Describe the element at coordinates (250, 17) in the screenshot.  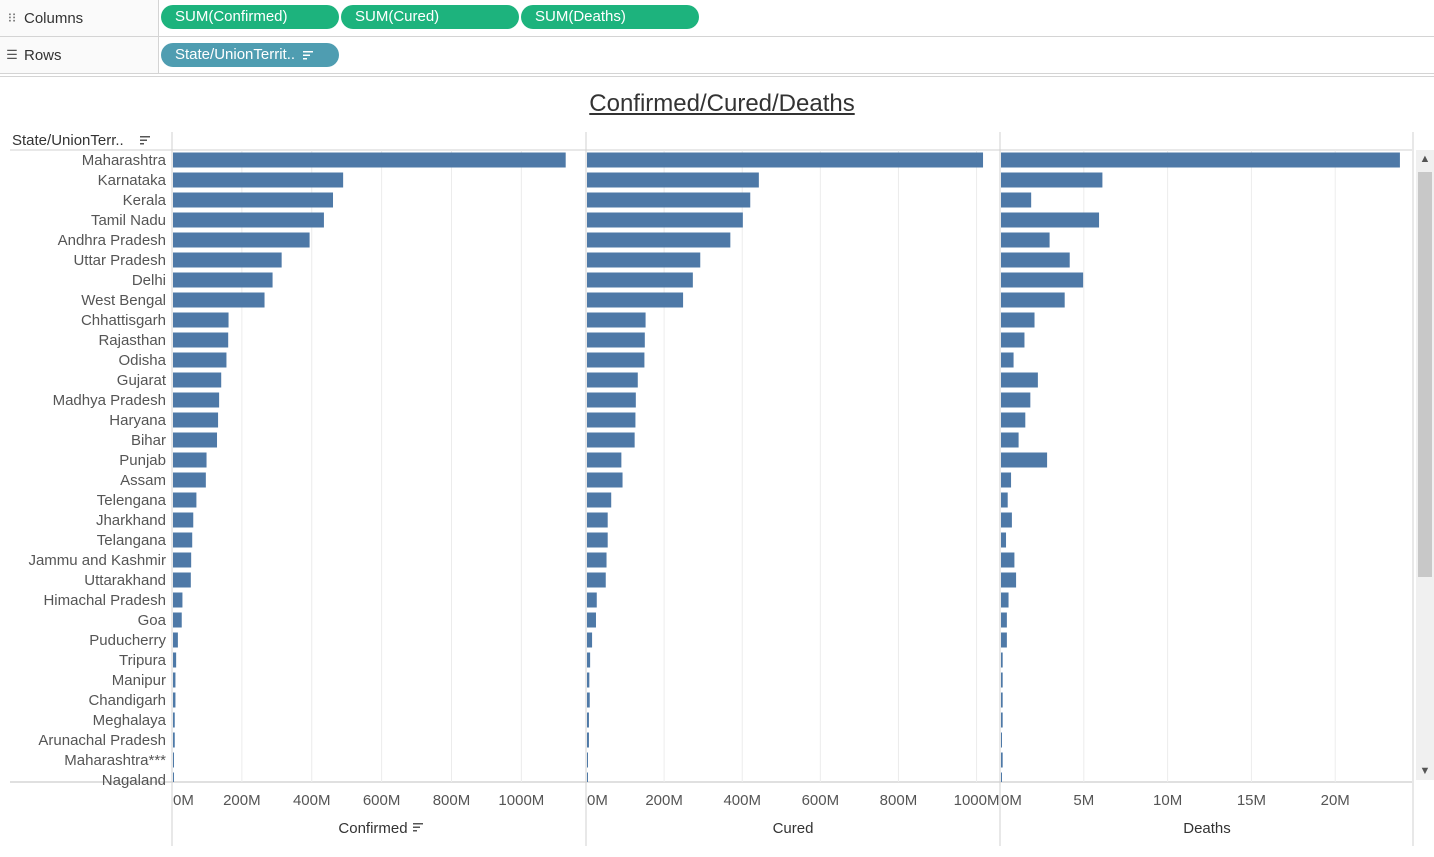
I see `pill-sum-confirmed: SUM(Confirmed)` at that location.